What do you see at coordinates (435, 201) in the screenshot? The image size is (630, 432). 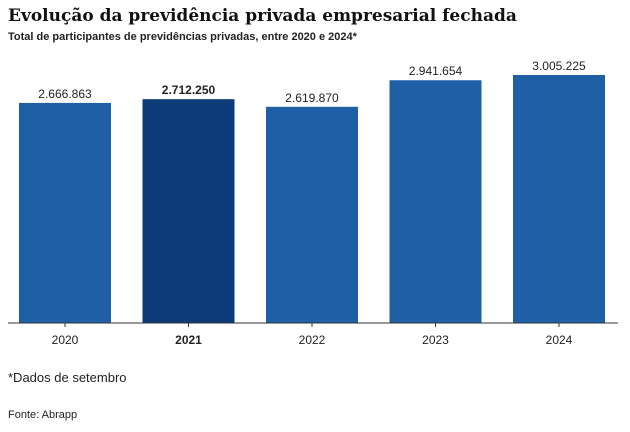 I see `bar-2023` at bounding box center [435, 201].